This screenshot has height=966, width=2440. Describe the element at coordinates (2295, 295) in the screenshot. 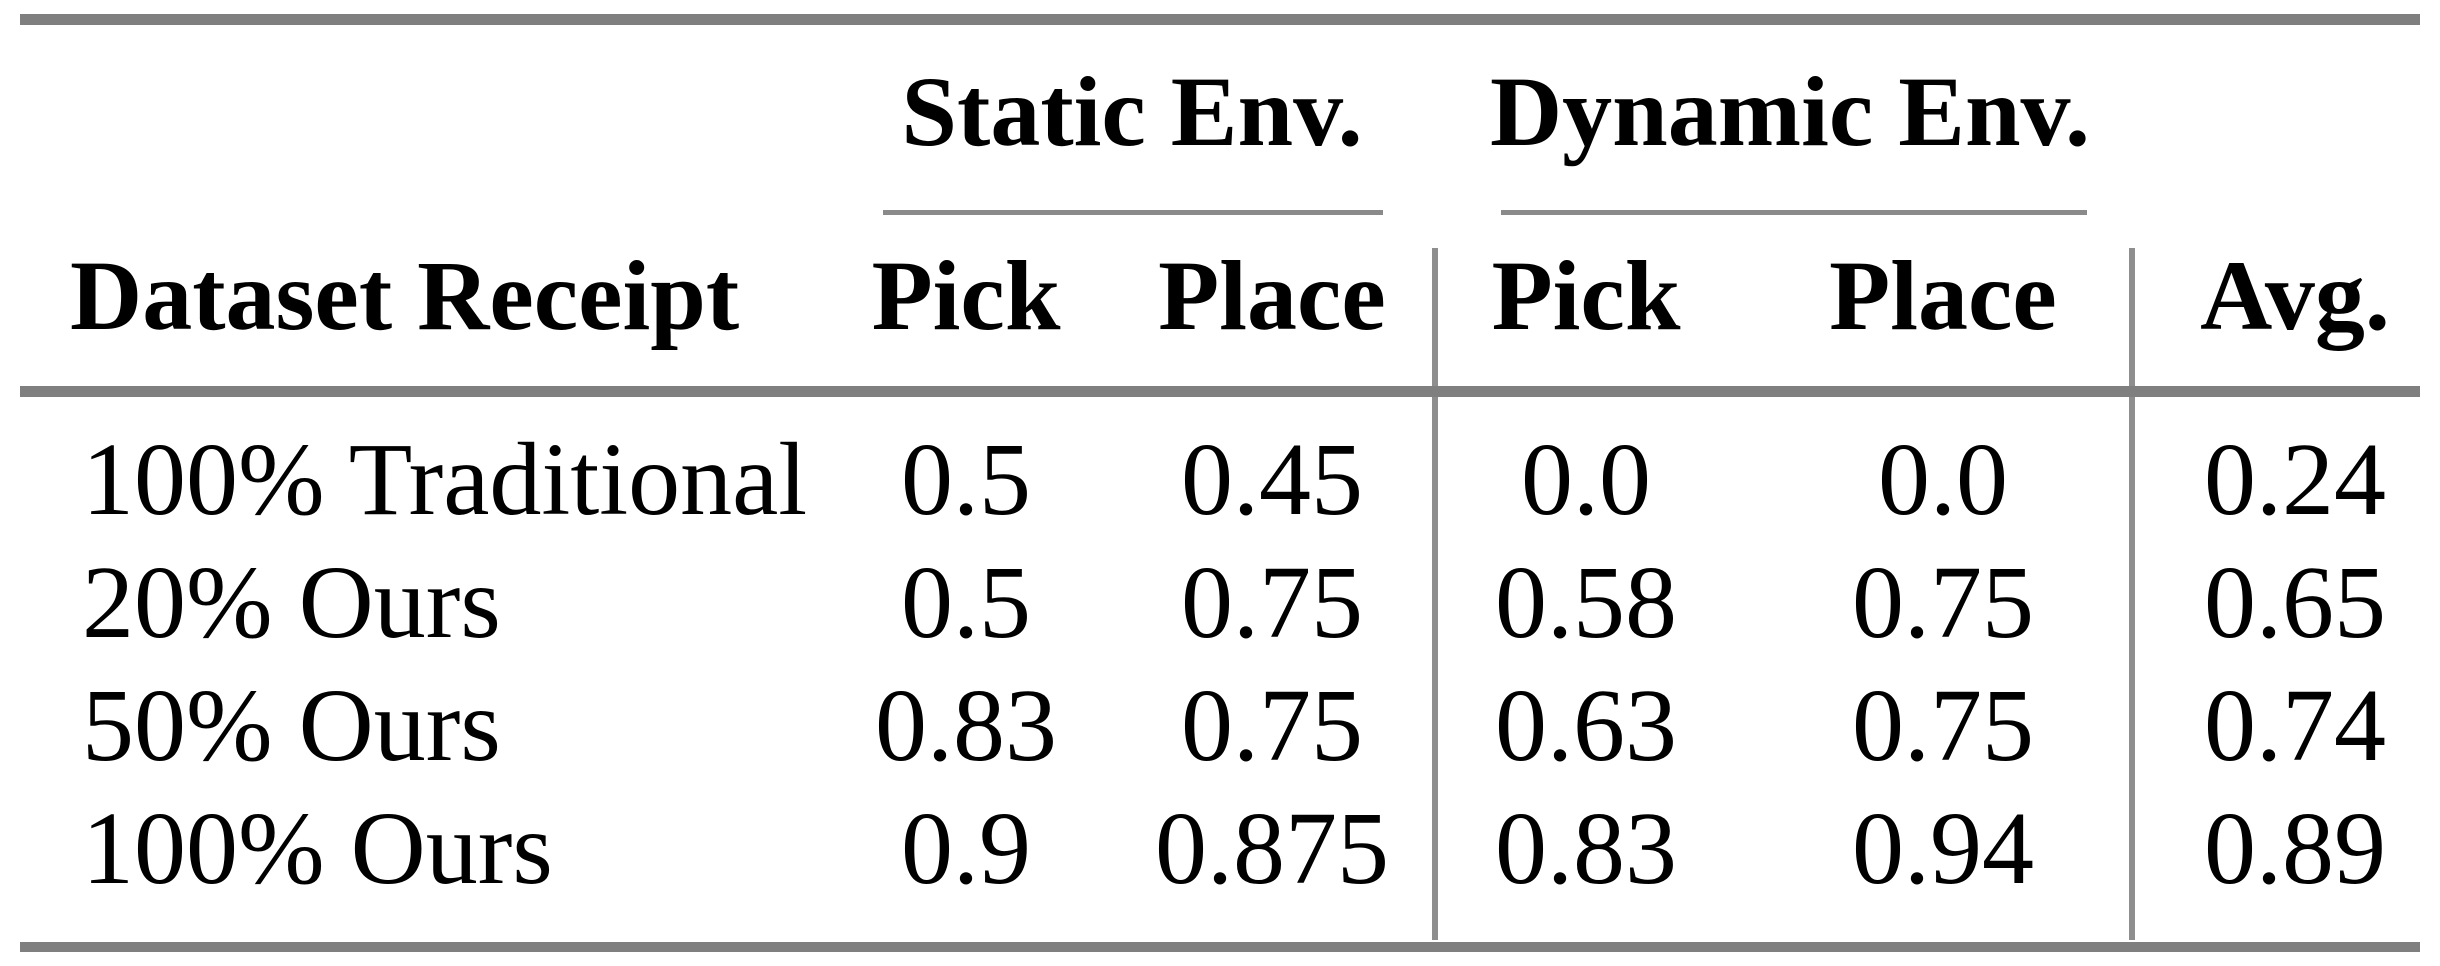

I see `column-header-avg: Avg.` at that location.